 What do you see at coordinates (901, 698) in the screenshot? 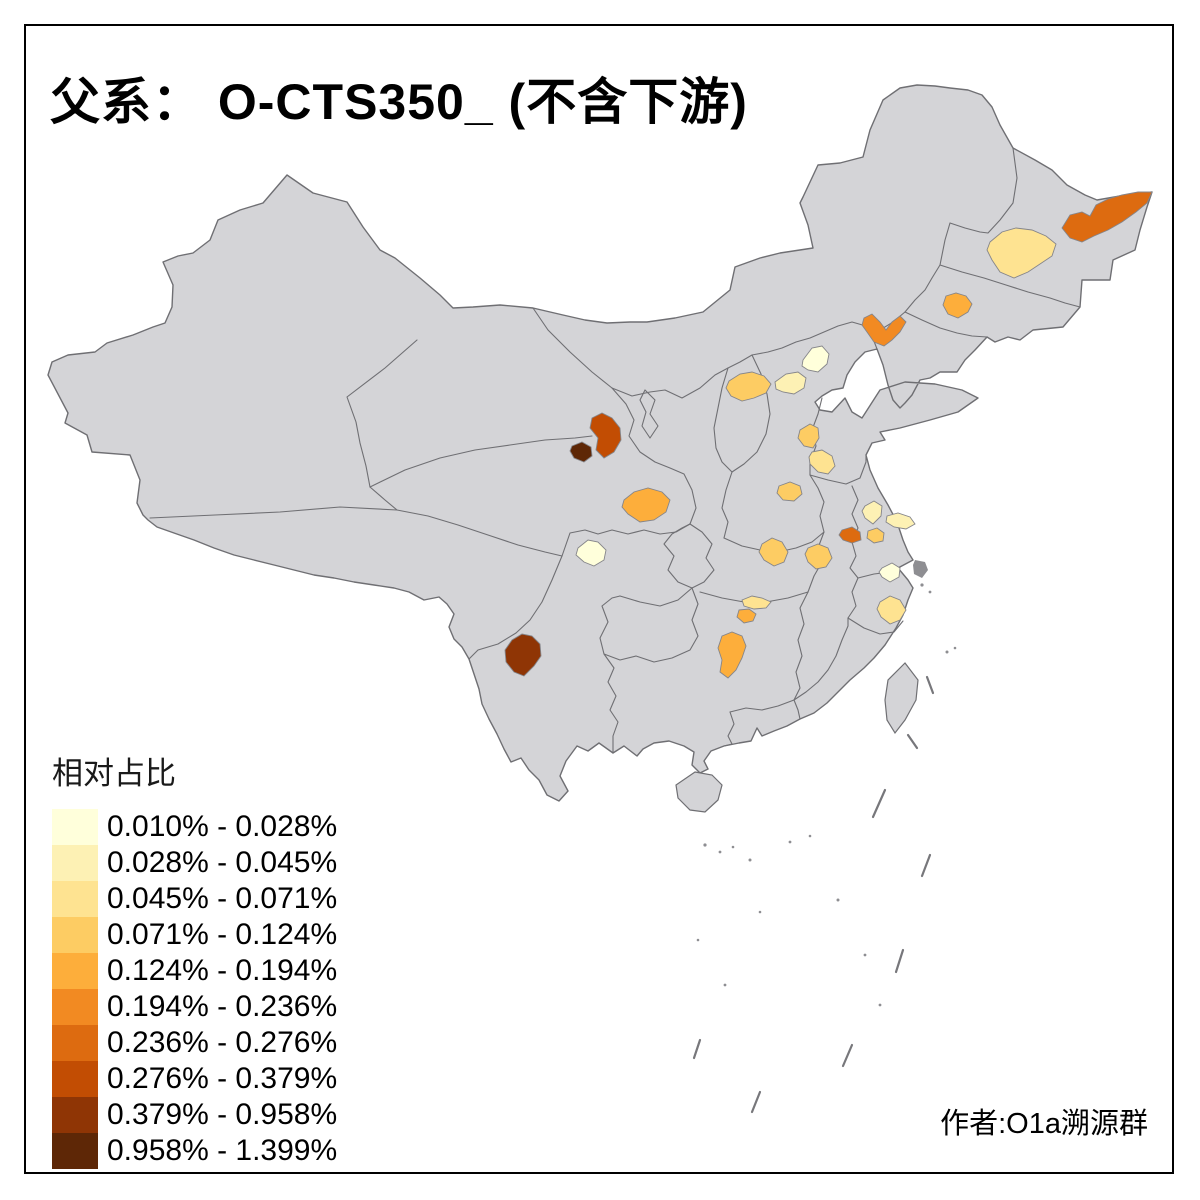
I see `taiwan-island` at bounding box center [901, 698].